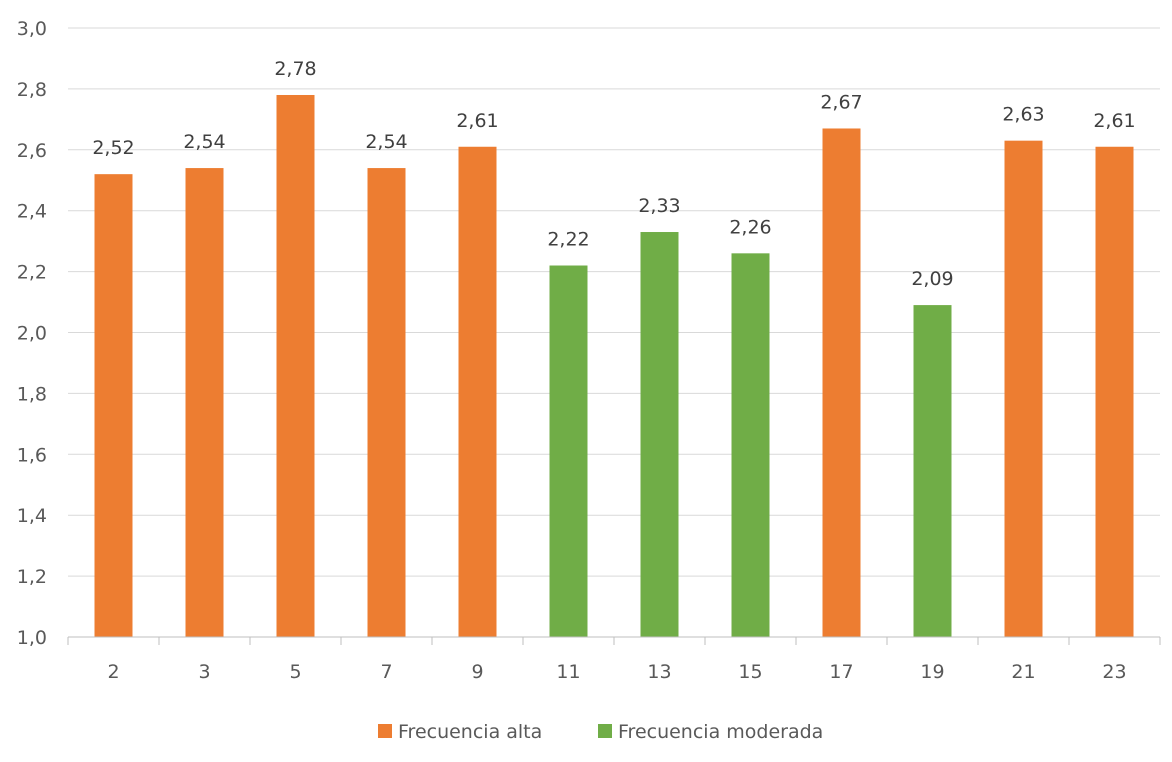 The image size is (1172, 762). What do you see at coordinates (568, 240) in the screenshot?
I see `data-label: 2,22` at bounding box center [568, 240].